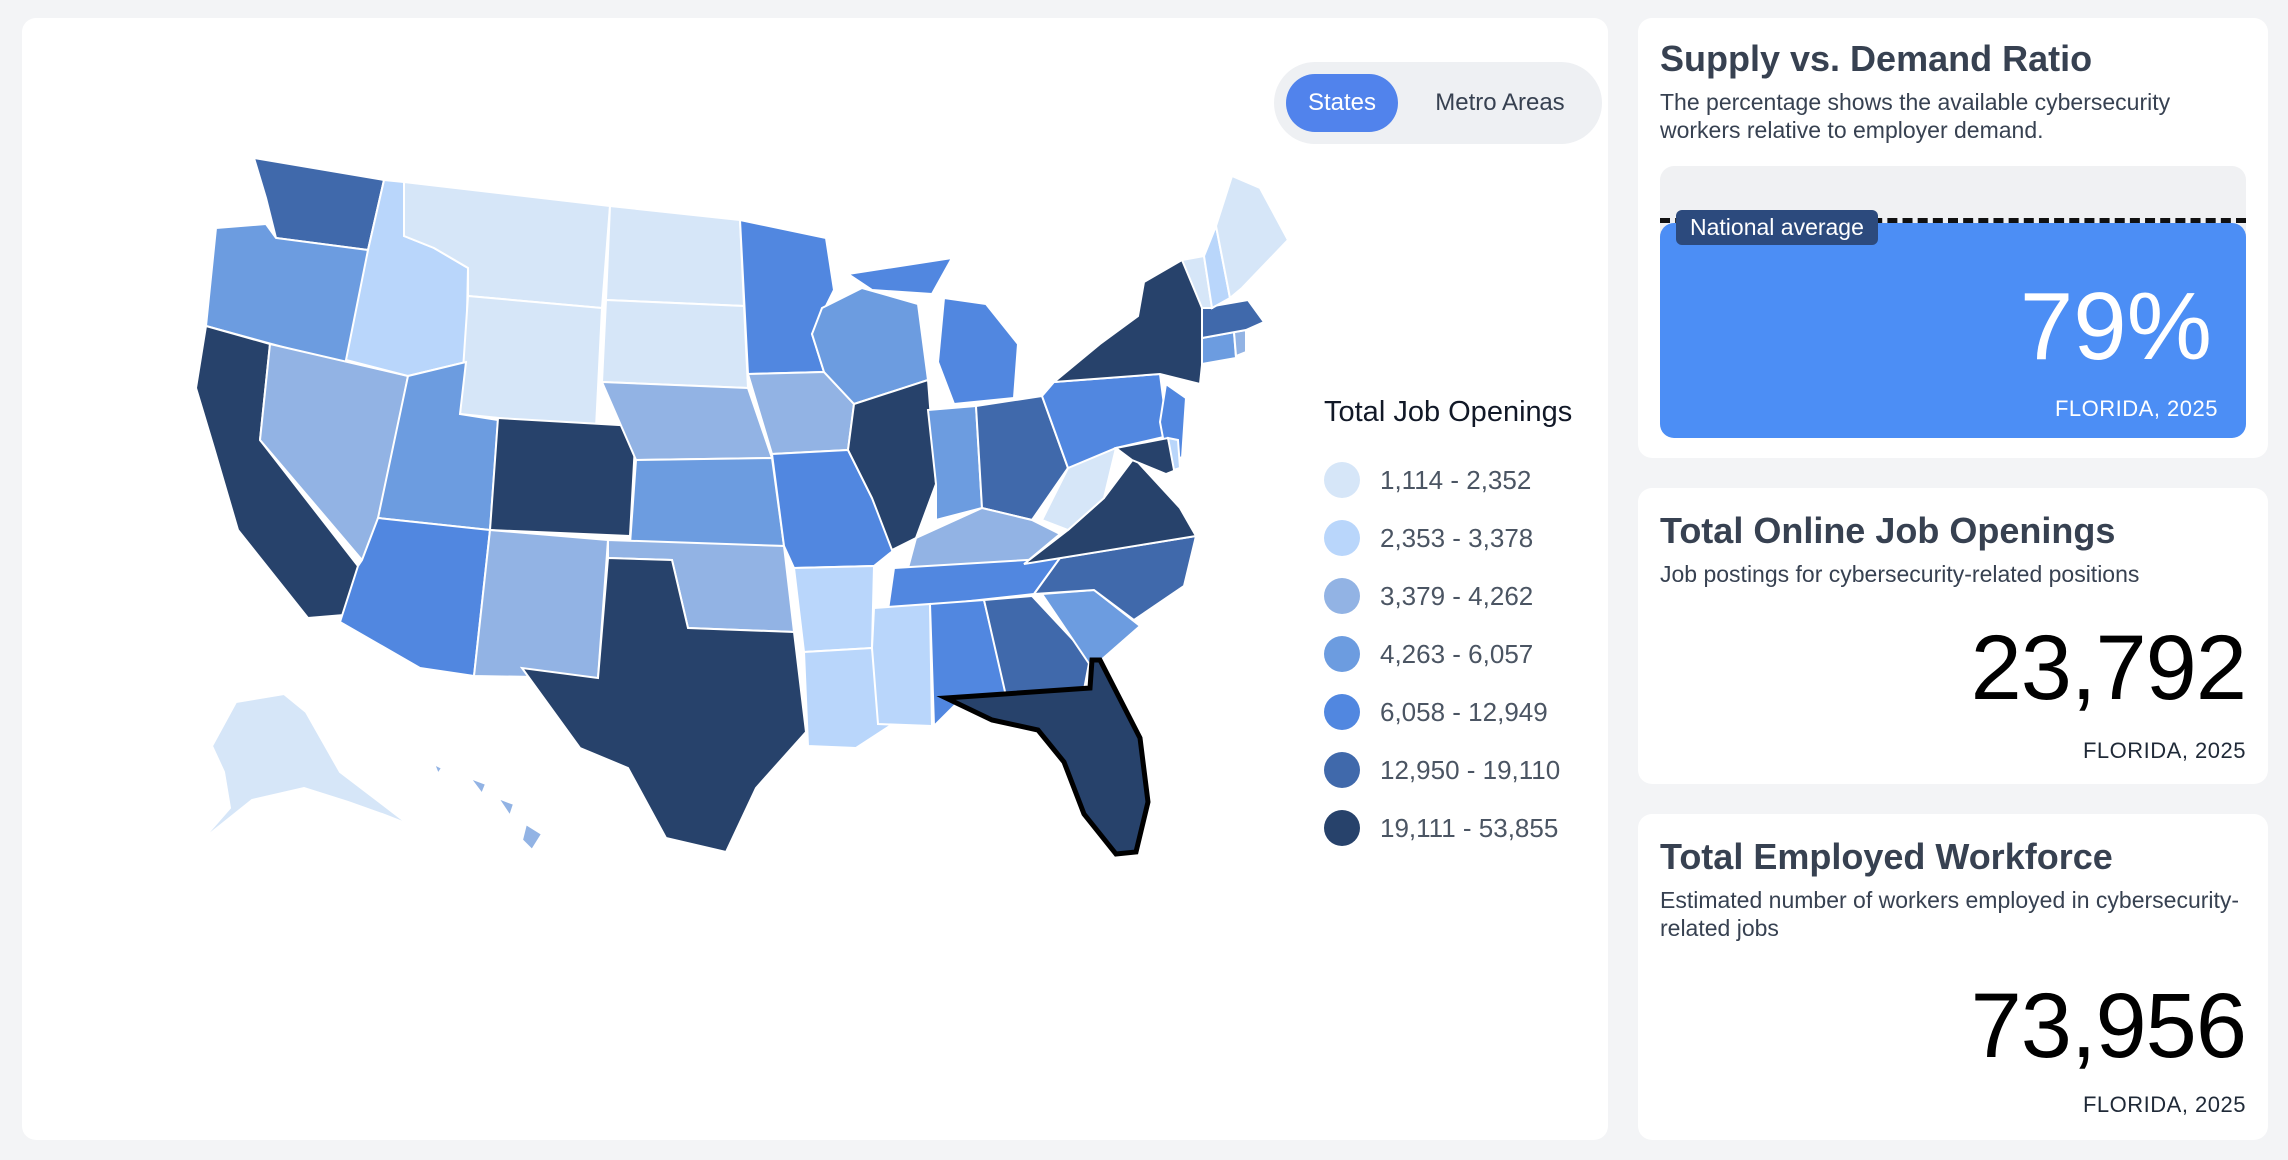 Image resolution: width=2288 pixels, height=1160 pixels. What do you see at coordinates (541, 604) in the screenshot?
I see `state-new-mexico` at bounding box center [541, 604].